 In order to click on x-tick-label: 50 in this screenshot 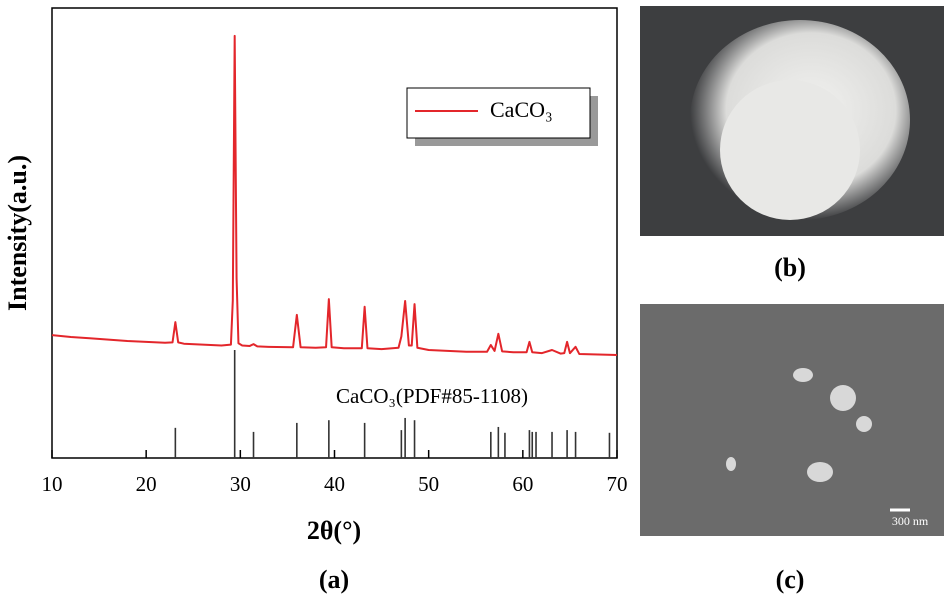, I will do `click(428, 484)`.